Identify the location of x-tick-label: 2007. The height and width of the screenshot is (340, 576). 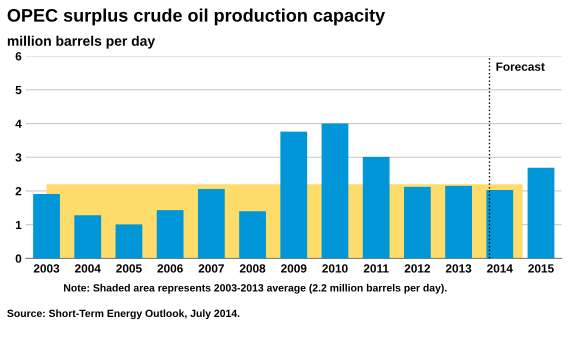
(211, 268).